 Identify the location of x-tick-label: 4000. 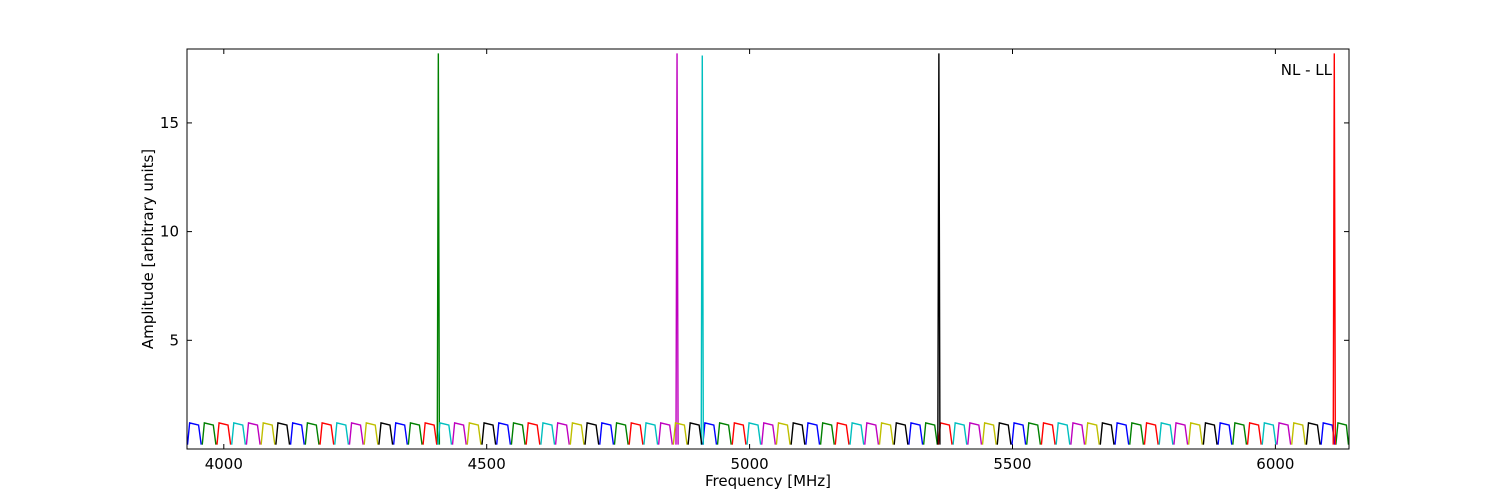
(224, 464).